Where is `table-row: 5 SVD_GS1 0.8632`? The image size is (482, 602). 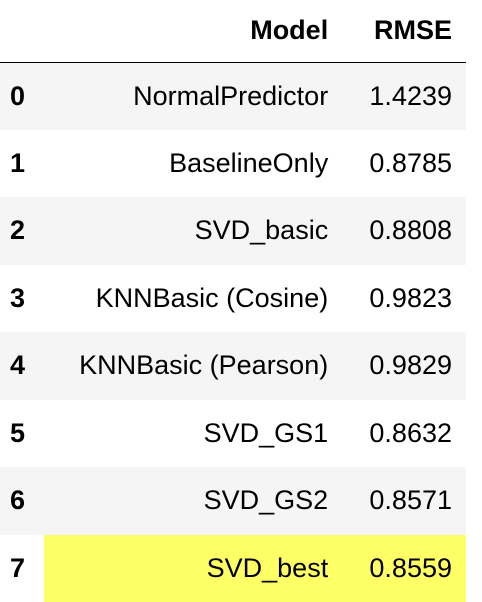
table-row: 5 SVD_GS1 0.8632 is located at coordinates (233, 433).